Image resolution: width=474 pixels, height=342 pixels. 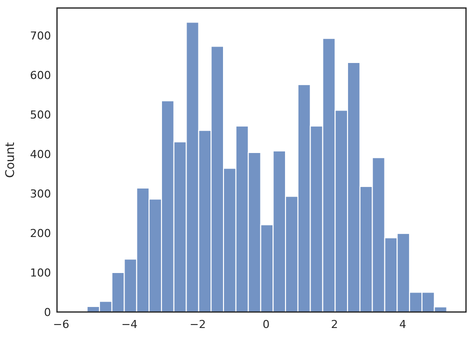 I want to click on y-tick-label: 200, so click(x=40, y=233).